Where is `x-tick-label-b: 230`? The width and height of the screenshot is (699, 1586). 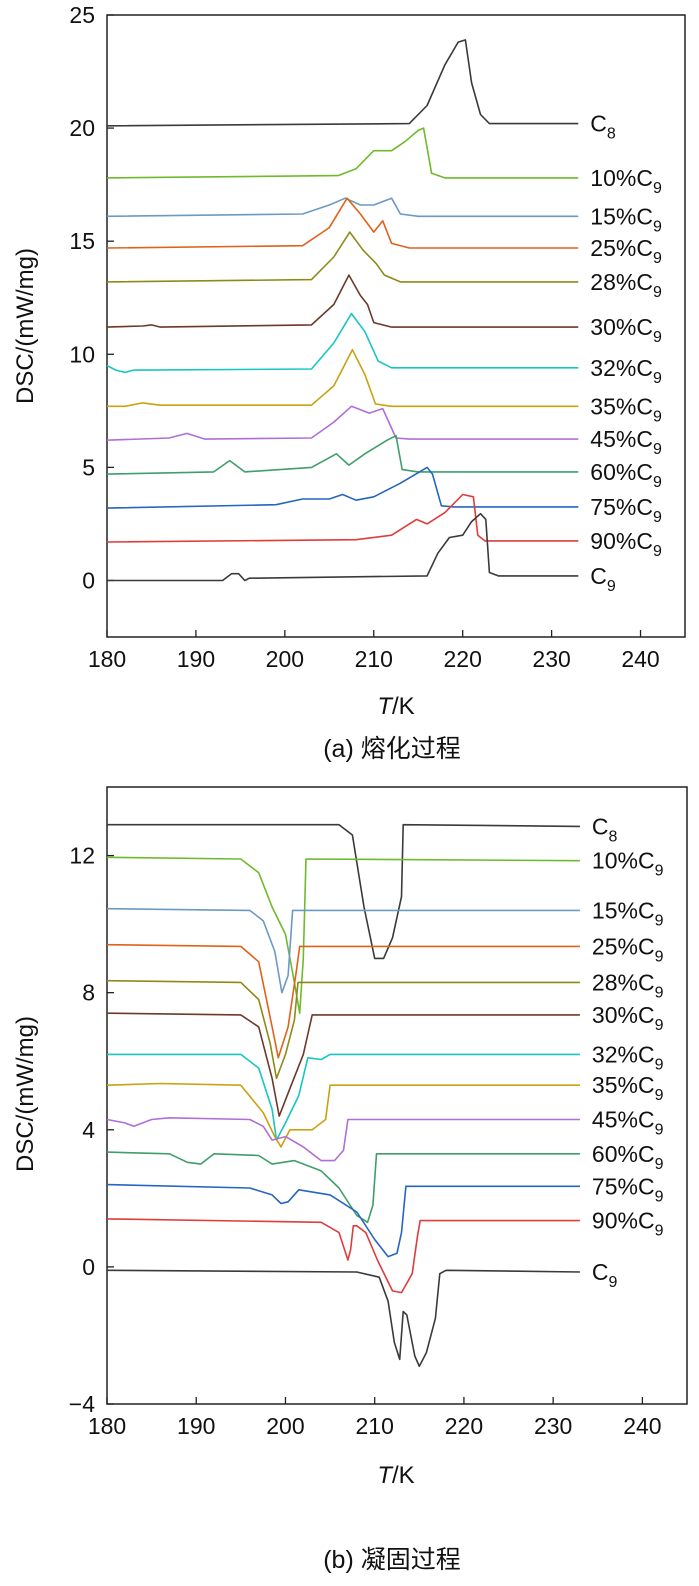
x-tick-label-b: 230 is located at coordinates (553, 1426).